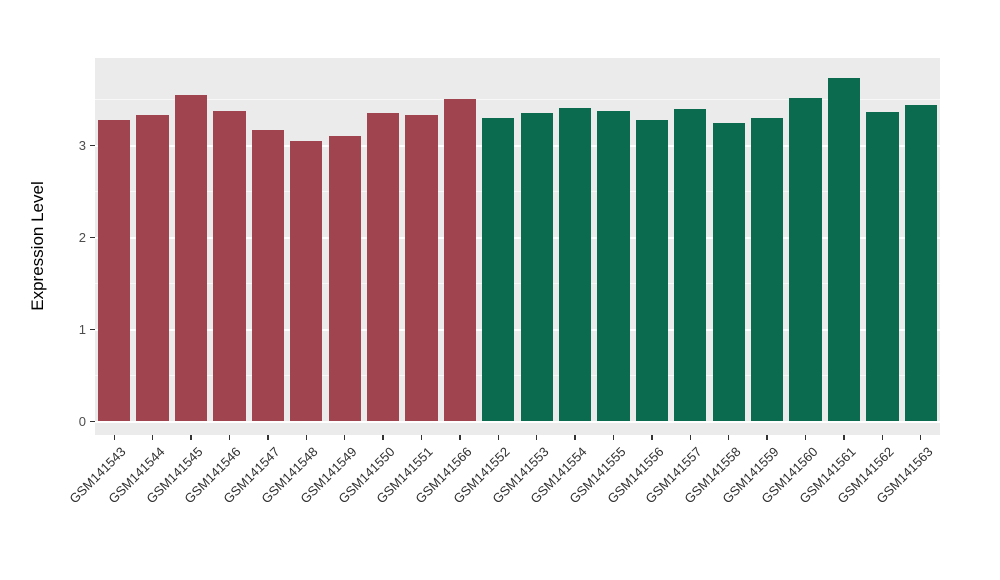  What do you see at coordinates (383, 267) in the screenshot?
I see `bar-GSM141550` at bounding box center [383, 267].